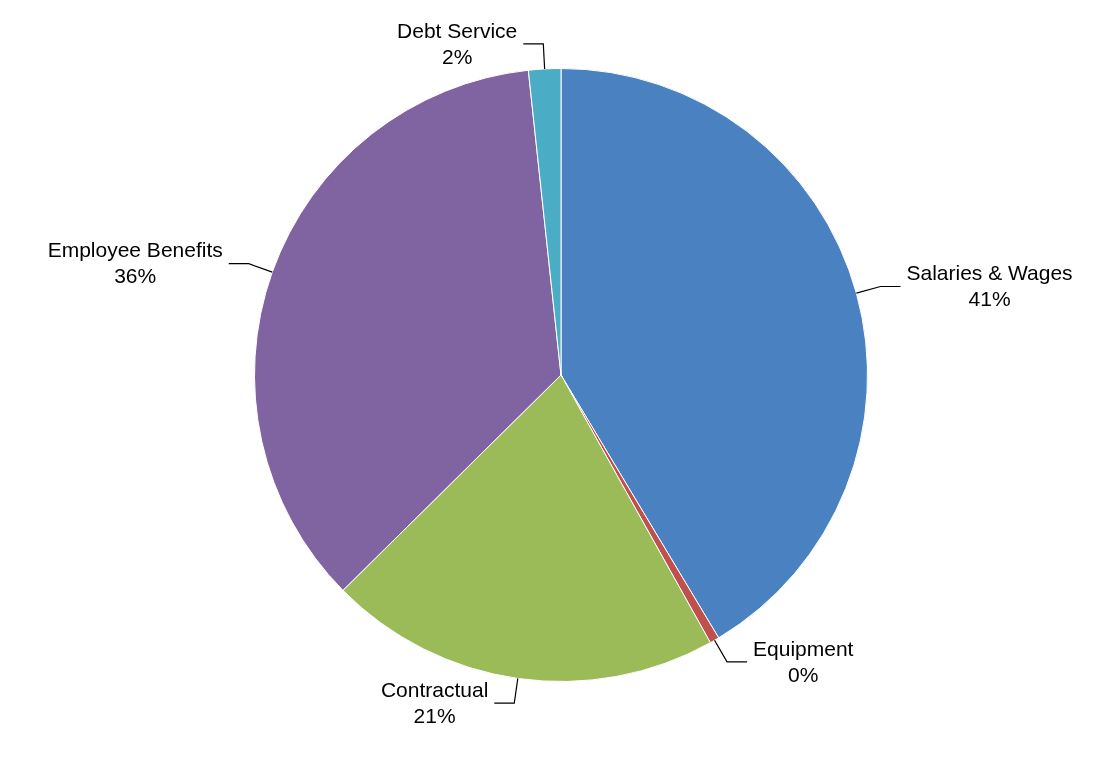 The image size is (1109, 770). Describe the element at coordinates (803, 648) in the screenshot. I see `slice-label: Equipment` at that location.